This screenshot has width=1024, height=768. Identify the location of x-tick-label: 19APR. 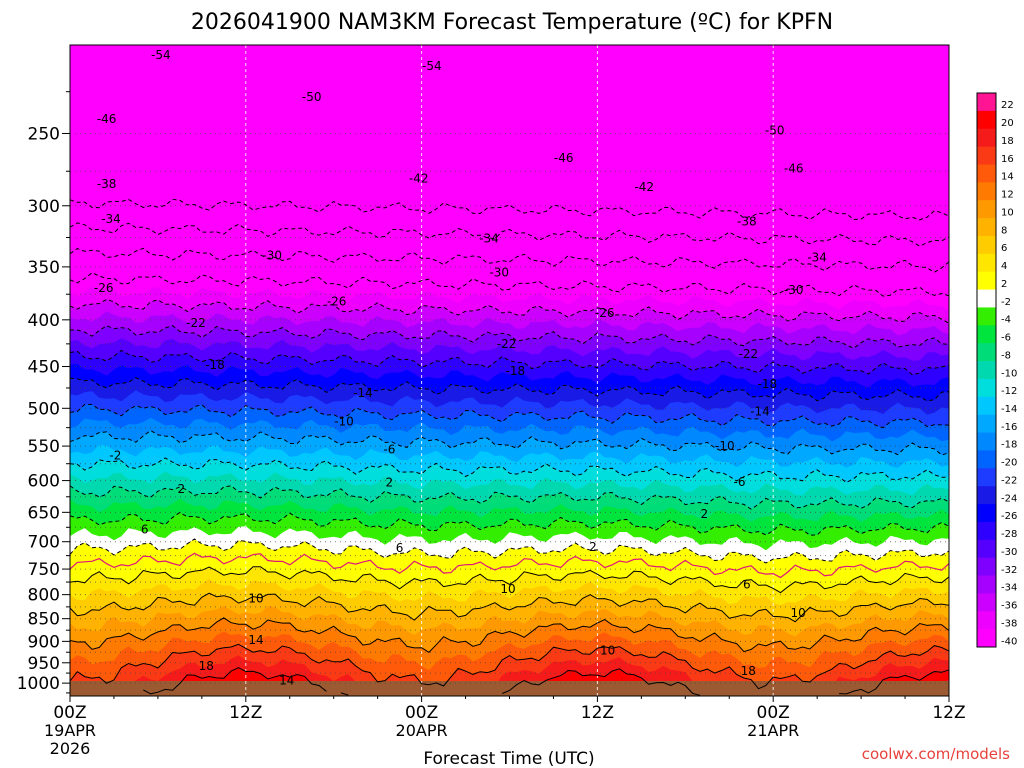
(70, 730).